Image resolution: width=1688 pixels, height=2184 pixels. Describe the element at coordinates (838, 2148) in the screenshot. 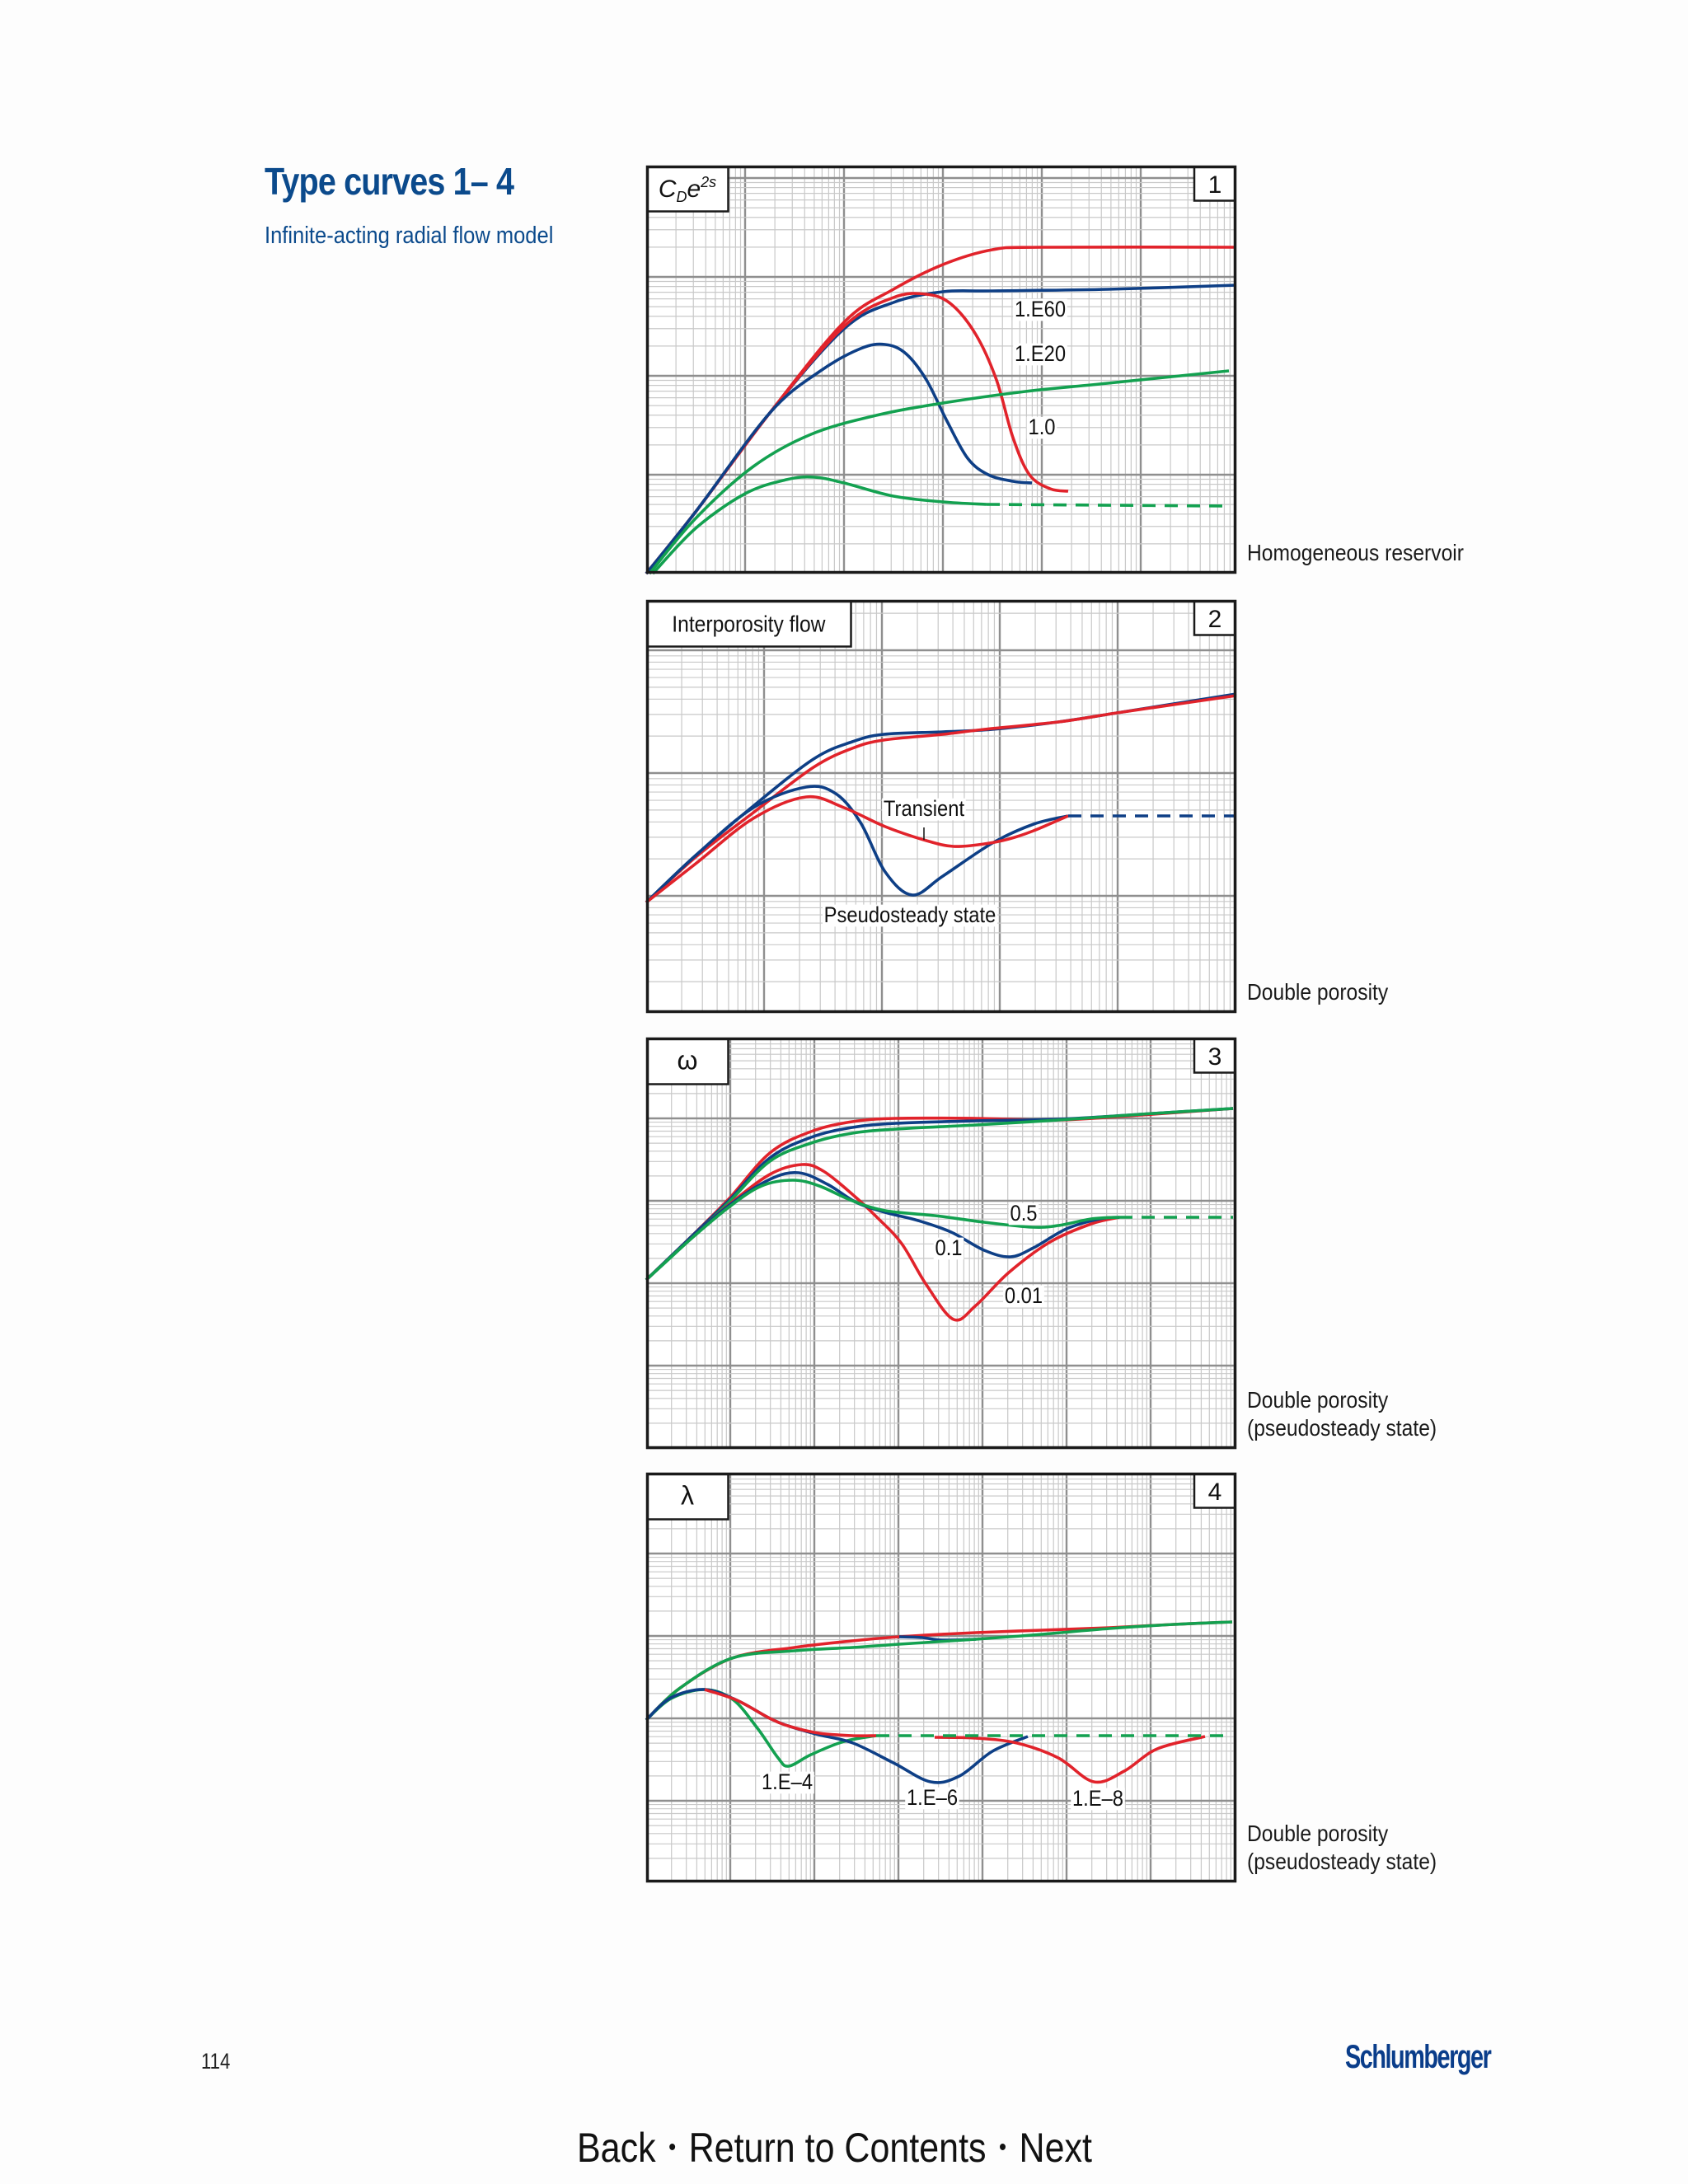

I see `return-to-contents-link: Return to Contents` at that location.